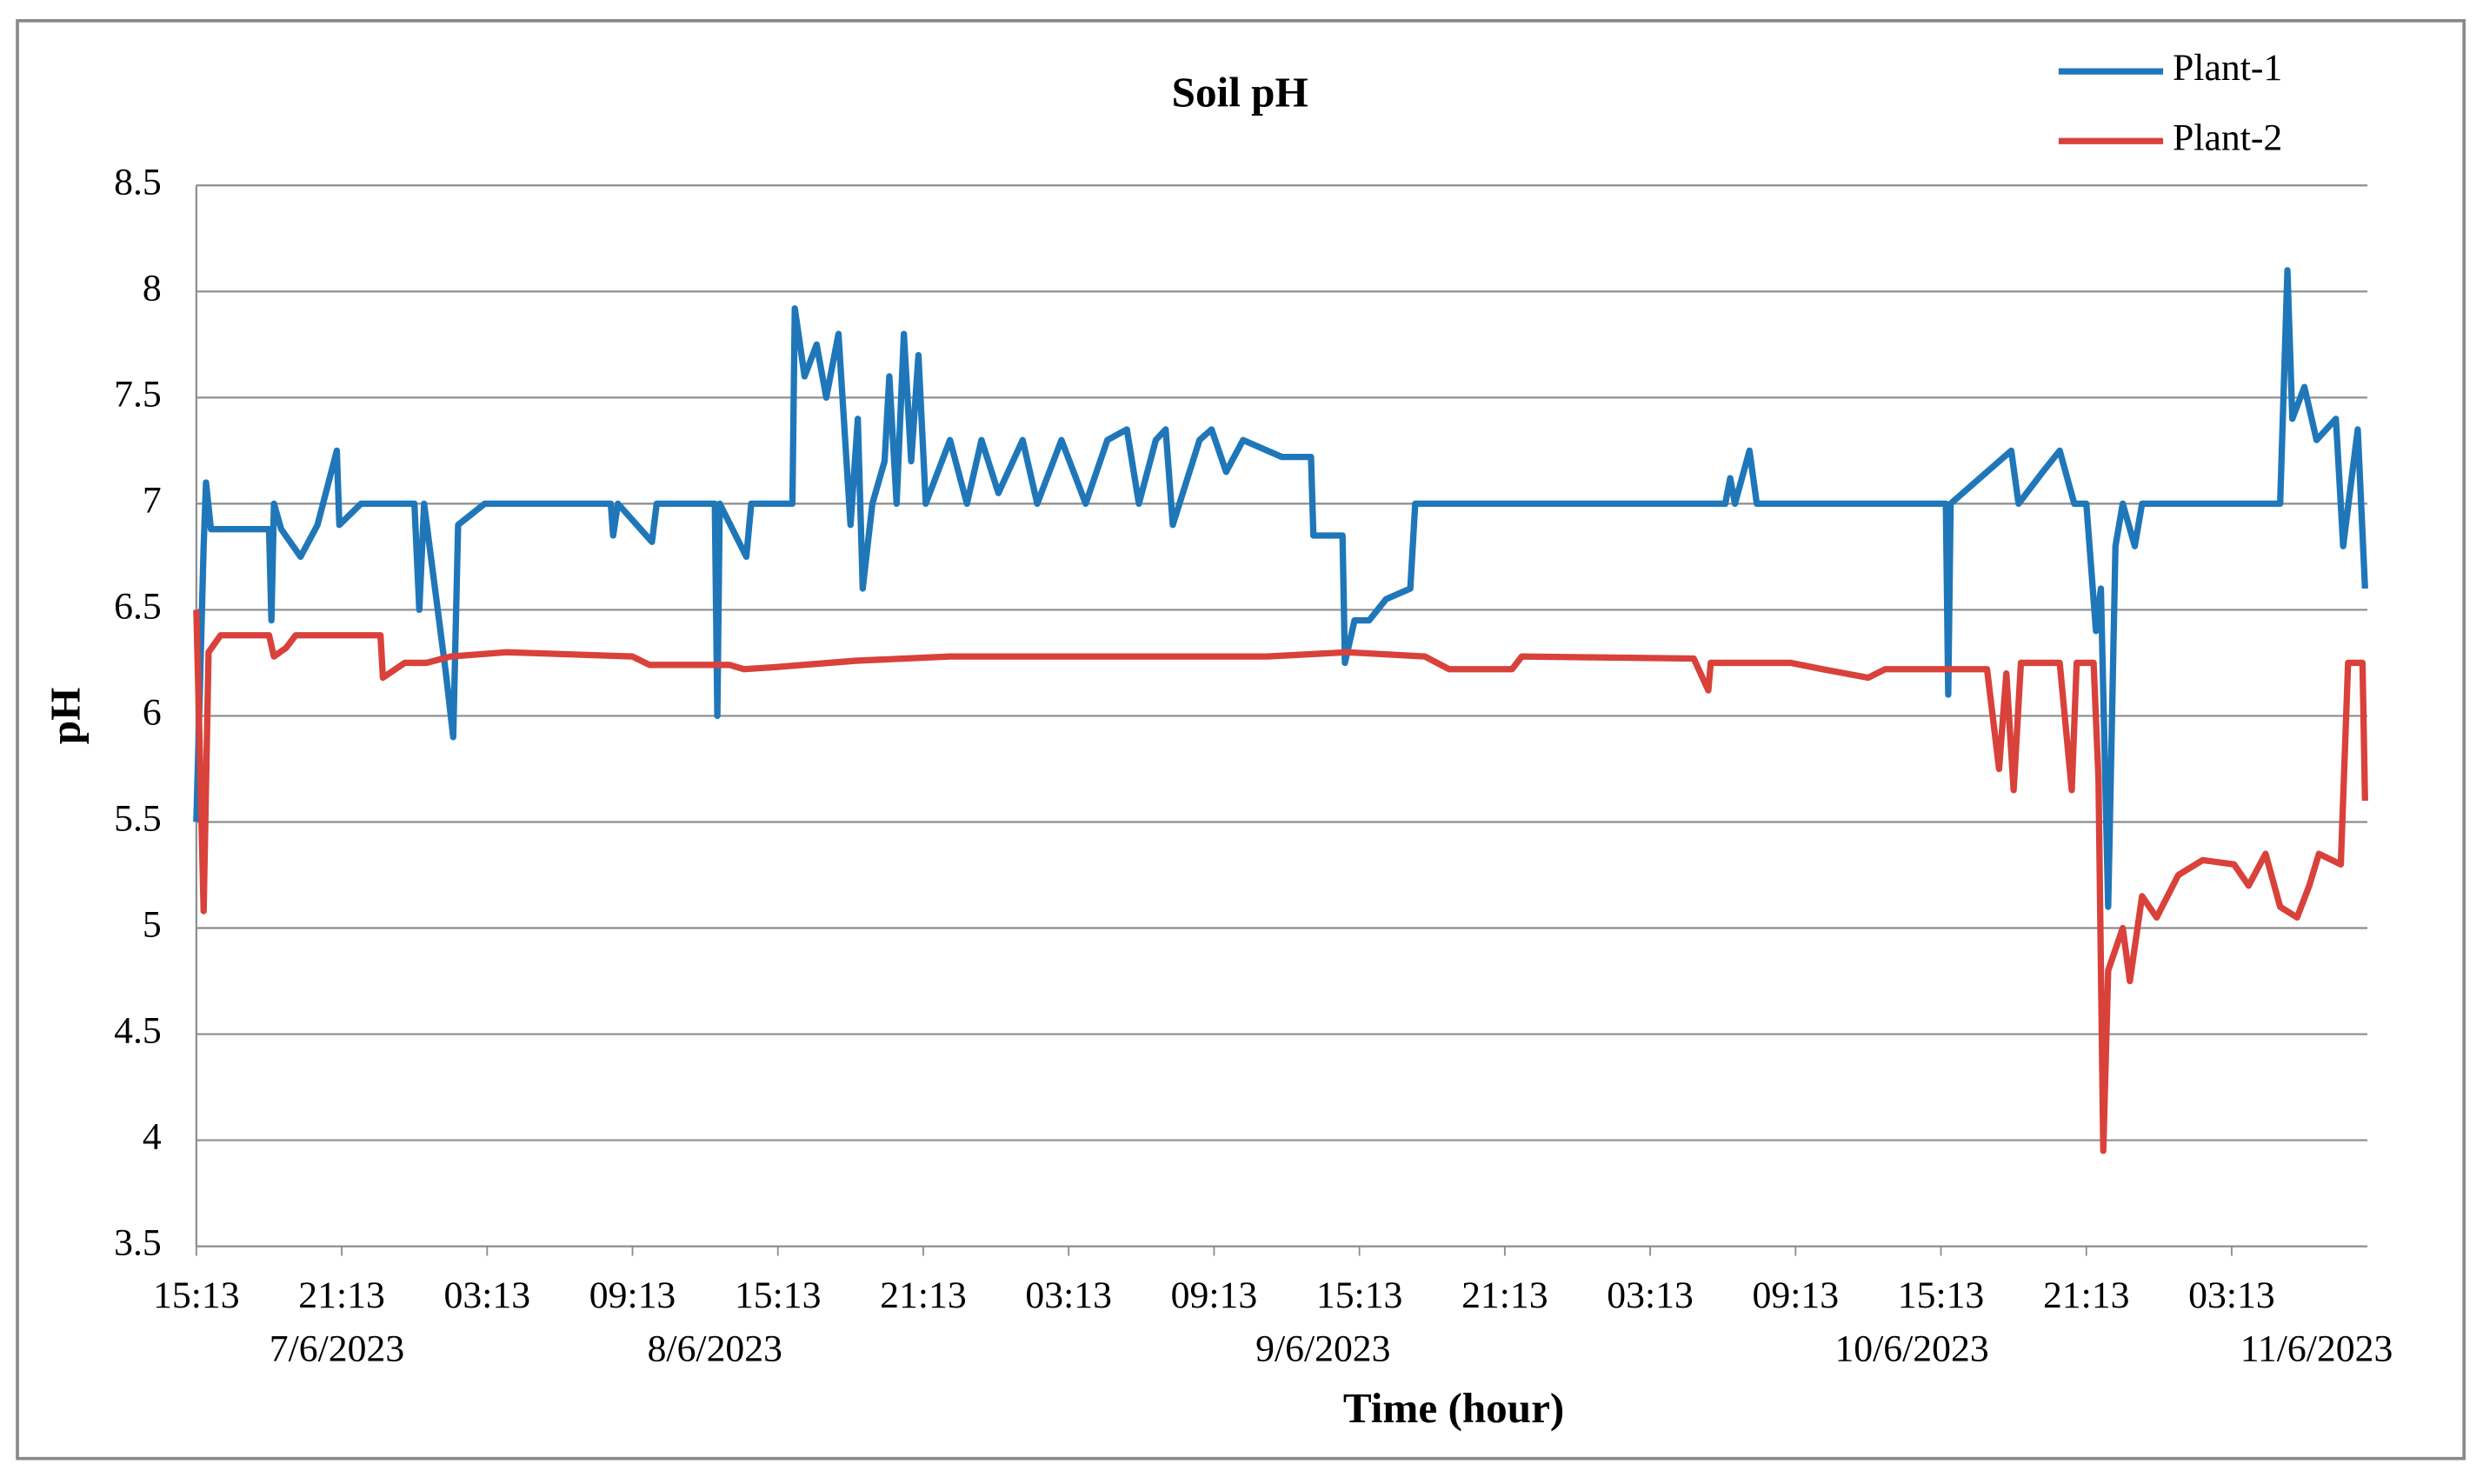 This screenshot has height=1484, width=2483. What do you see at coordinates (138, 1031) in the screenshot?
I see `y-tick-label: 4.5` at bounding box center [138, 1031].